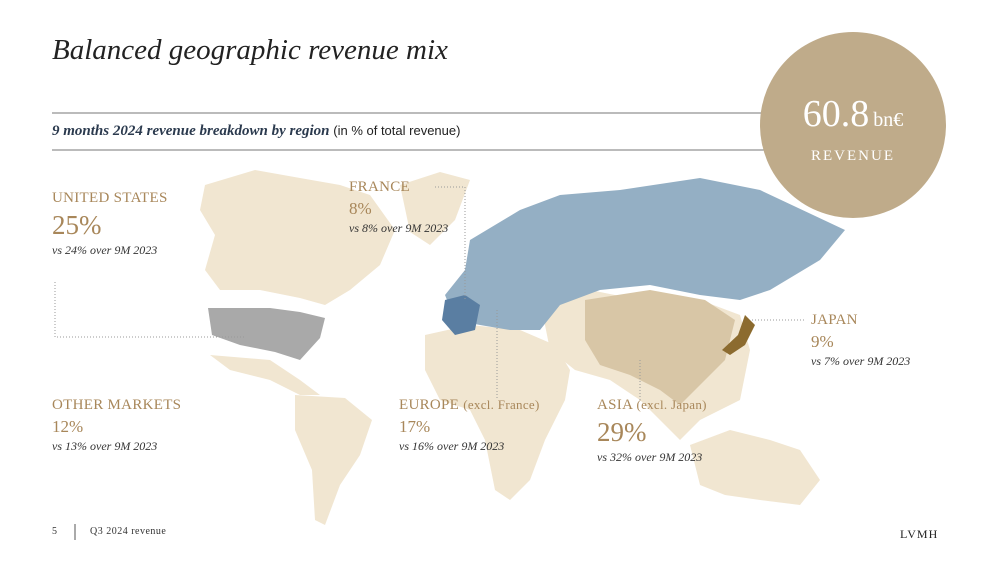 The height and width of the screenshot is (575, 1000). What do you see at coordinates (128, 531) in the screenshot?
I see `footer-doc: Q3 2024 revenue` at bounding box center [128, 531].